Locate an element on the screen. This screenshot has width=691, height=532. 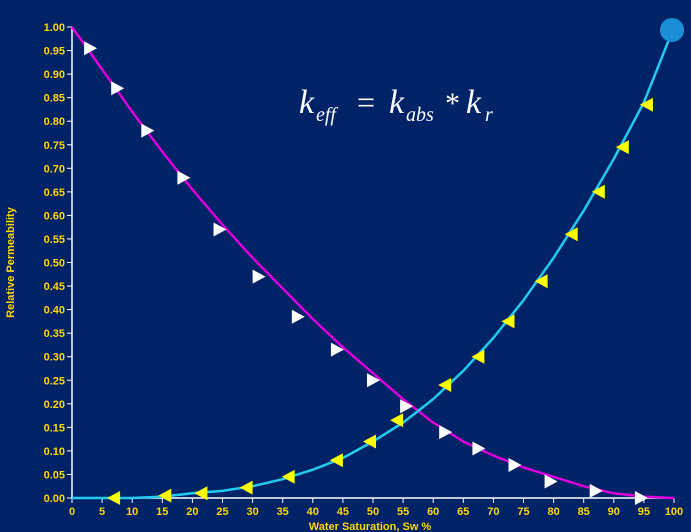
equation-abs-subscript: abs is located at coordinates (420, 115).